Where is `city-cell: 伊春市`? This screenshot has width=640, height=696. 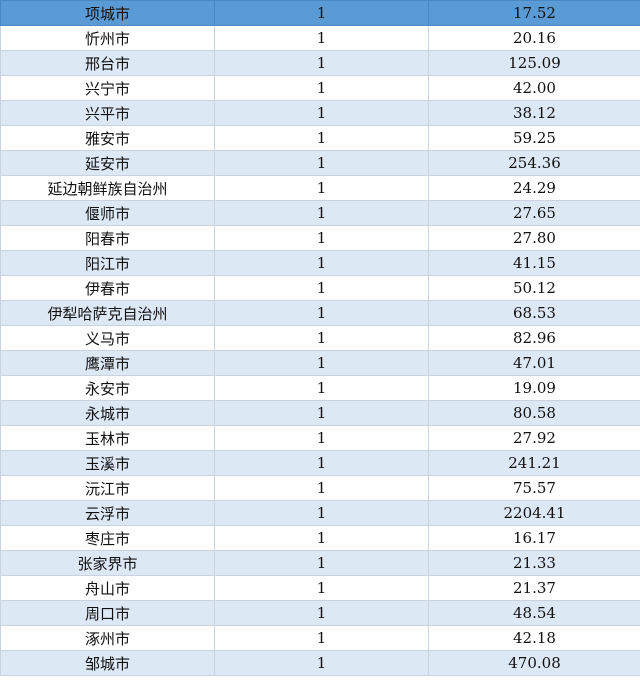
city-cell: 伊春市 is located at coordinates (107, 288).